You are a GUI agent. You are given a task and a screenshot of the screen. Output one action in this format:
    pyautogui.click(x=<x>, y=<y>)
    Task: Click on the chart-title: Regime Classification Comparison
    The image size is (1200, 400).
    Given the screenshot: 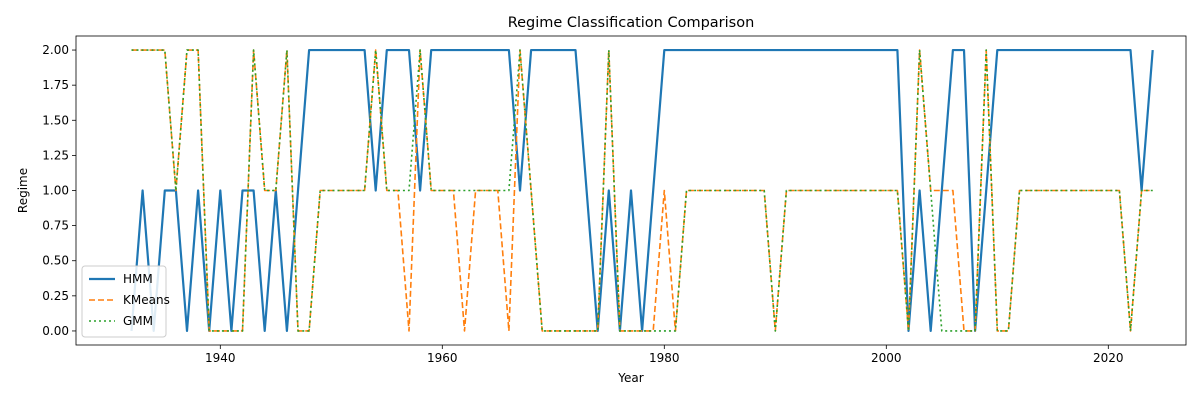 What is the action you would take?
    pyautogui.click(x=631, y=23)
    